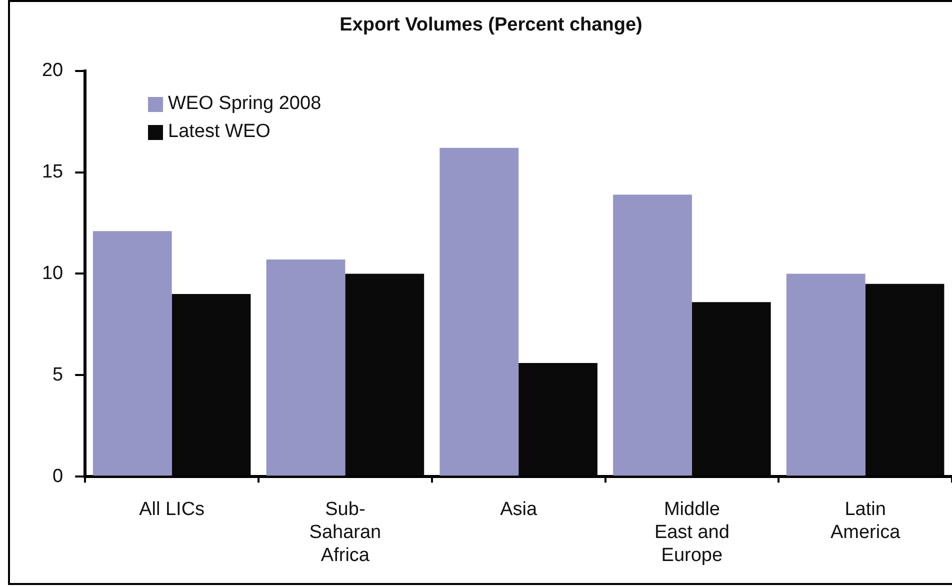 The image size is (952, 587). Describe the element at coordinates (491, 25) in the screenshot. I see `chart-title: Export Volumes (Percent change)` at that location.